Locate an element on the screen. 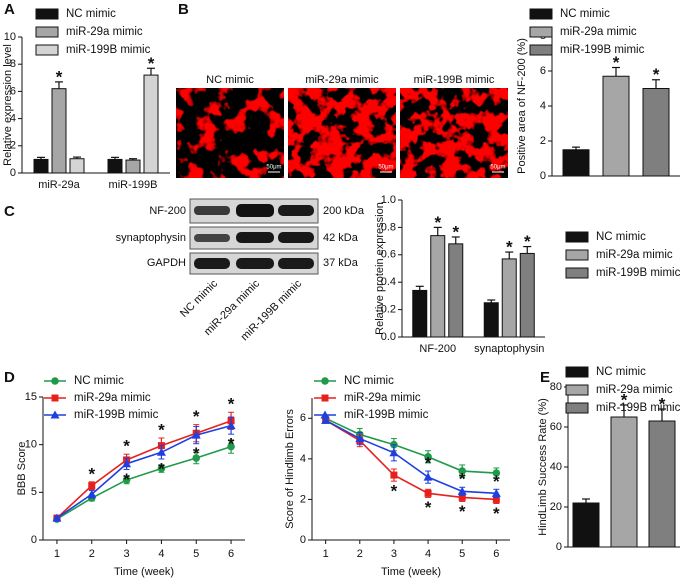  y-axis-label: Score of Hindlimb Errors is located at coordinates (290, 469).